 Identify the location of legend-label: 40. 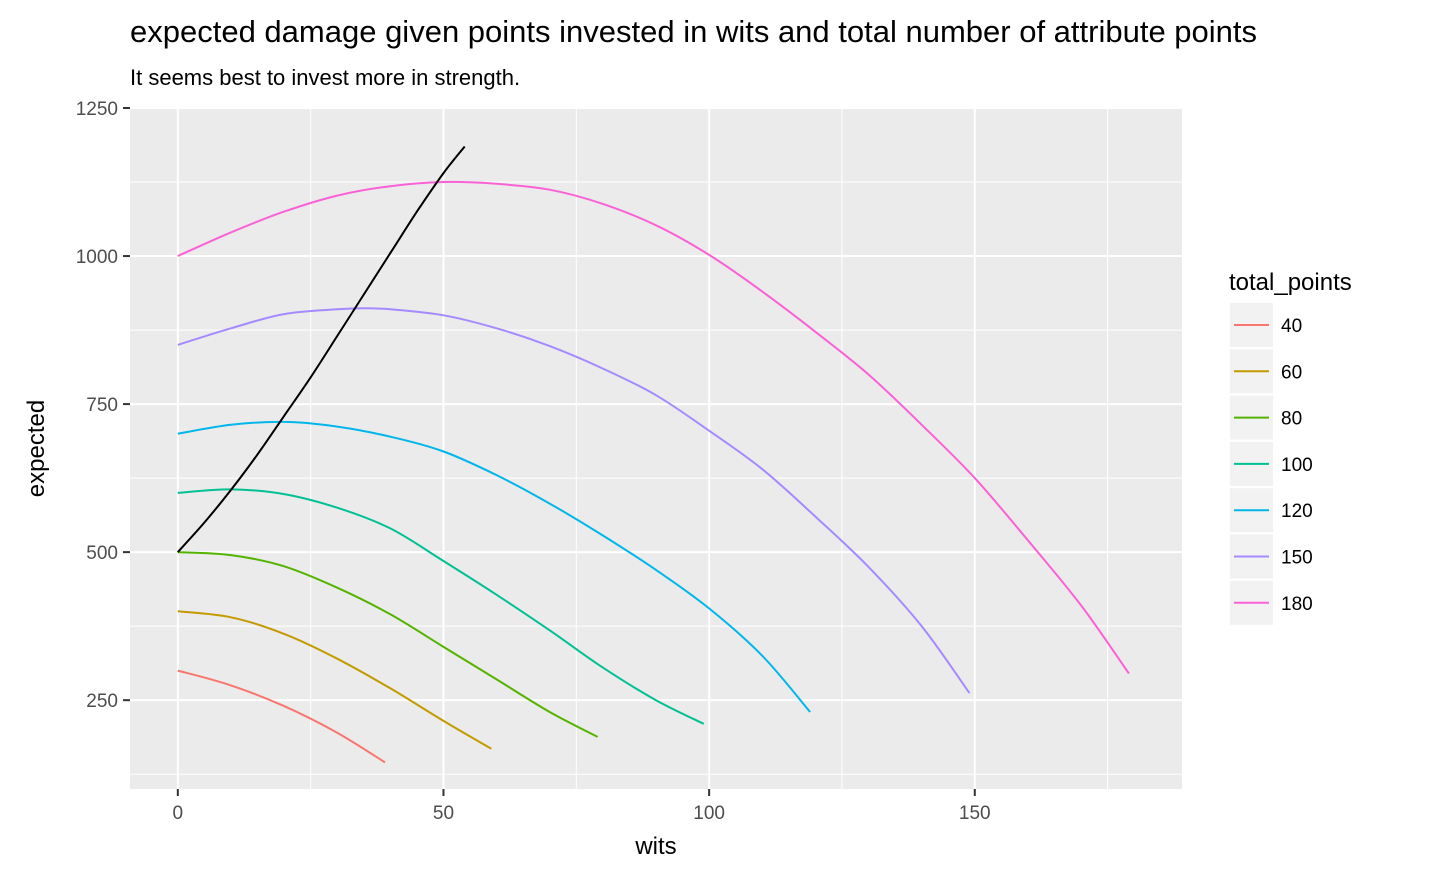
(1291, 326).